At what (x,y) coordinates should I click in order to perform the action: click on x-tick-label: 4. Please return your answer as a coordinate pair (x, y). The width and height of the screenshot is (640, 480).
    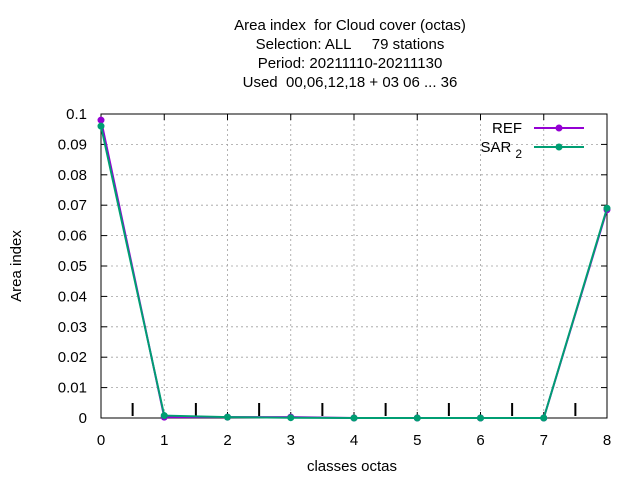
    Looking at the image, I should click on (354, 440).